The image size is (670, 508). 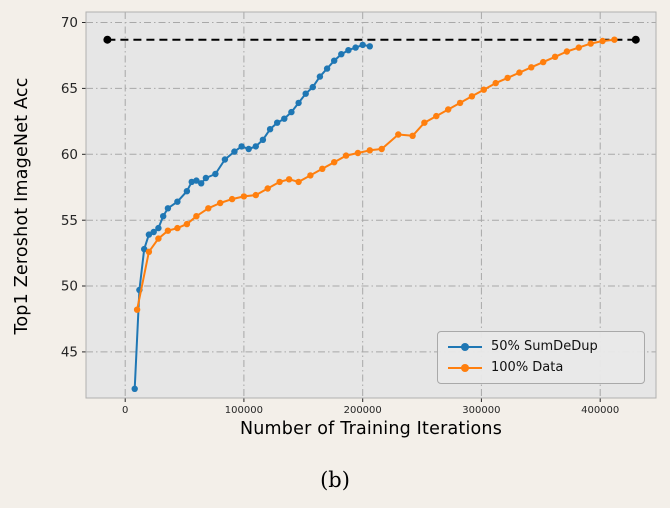 I want to click on y-tick-label: 65, so click(x=69, y=89).